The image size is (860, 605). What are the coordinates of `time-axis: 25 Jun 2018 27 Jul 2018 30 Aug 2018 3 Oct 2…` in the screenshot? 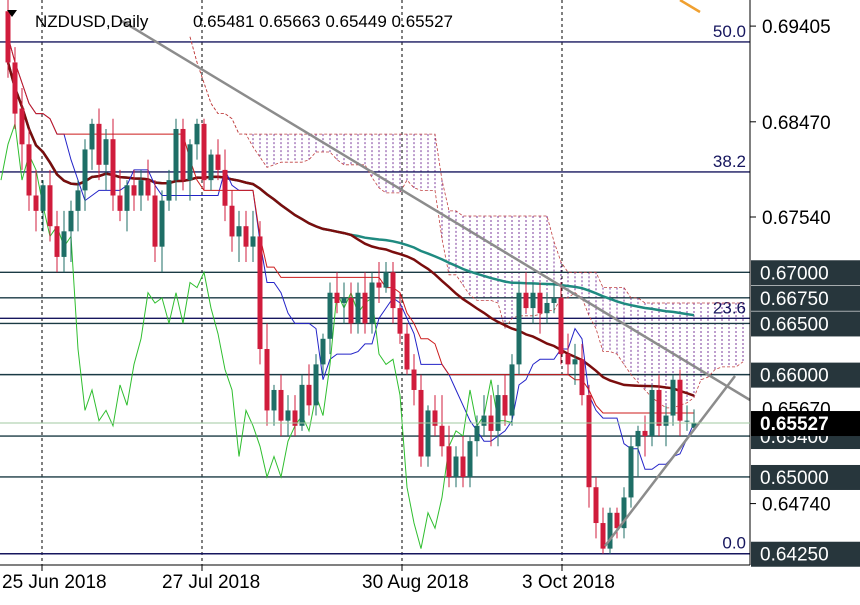 It's located at (308, 579).